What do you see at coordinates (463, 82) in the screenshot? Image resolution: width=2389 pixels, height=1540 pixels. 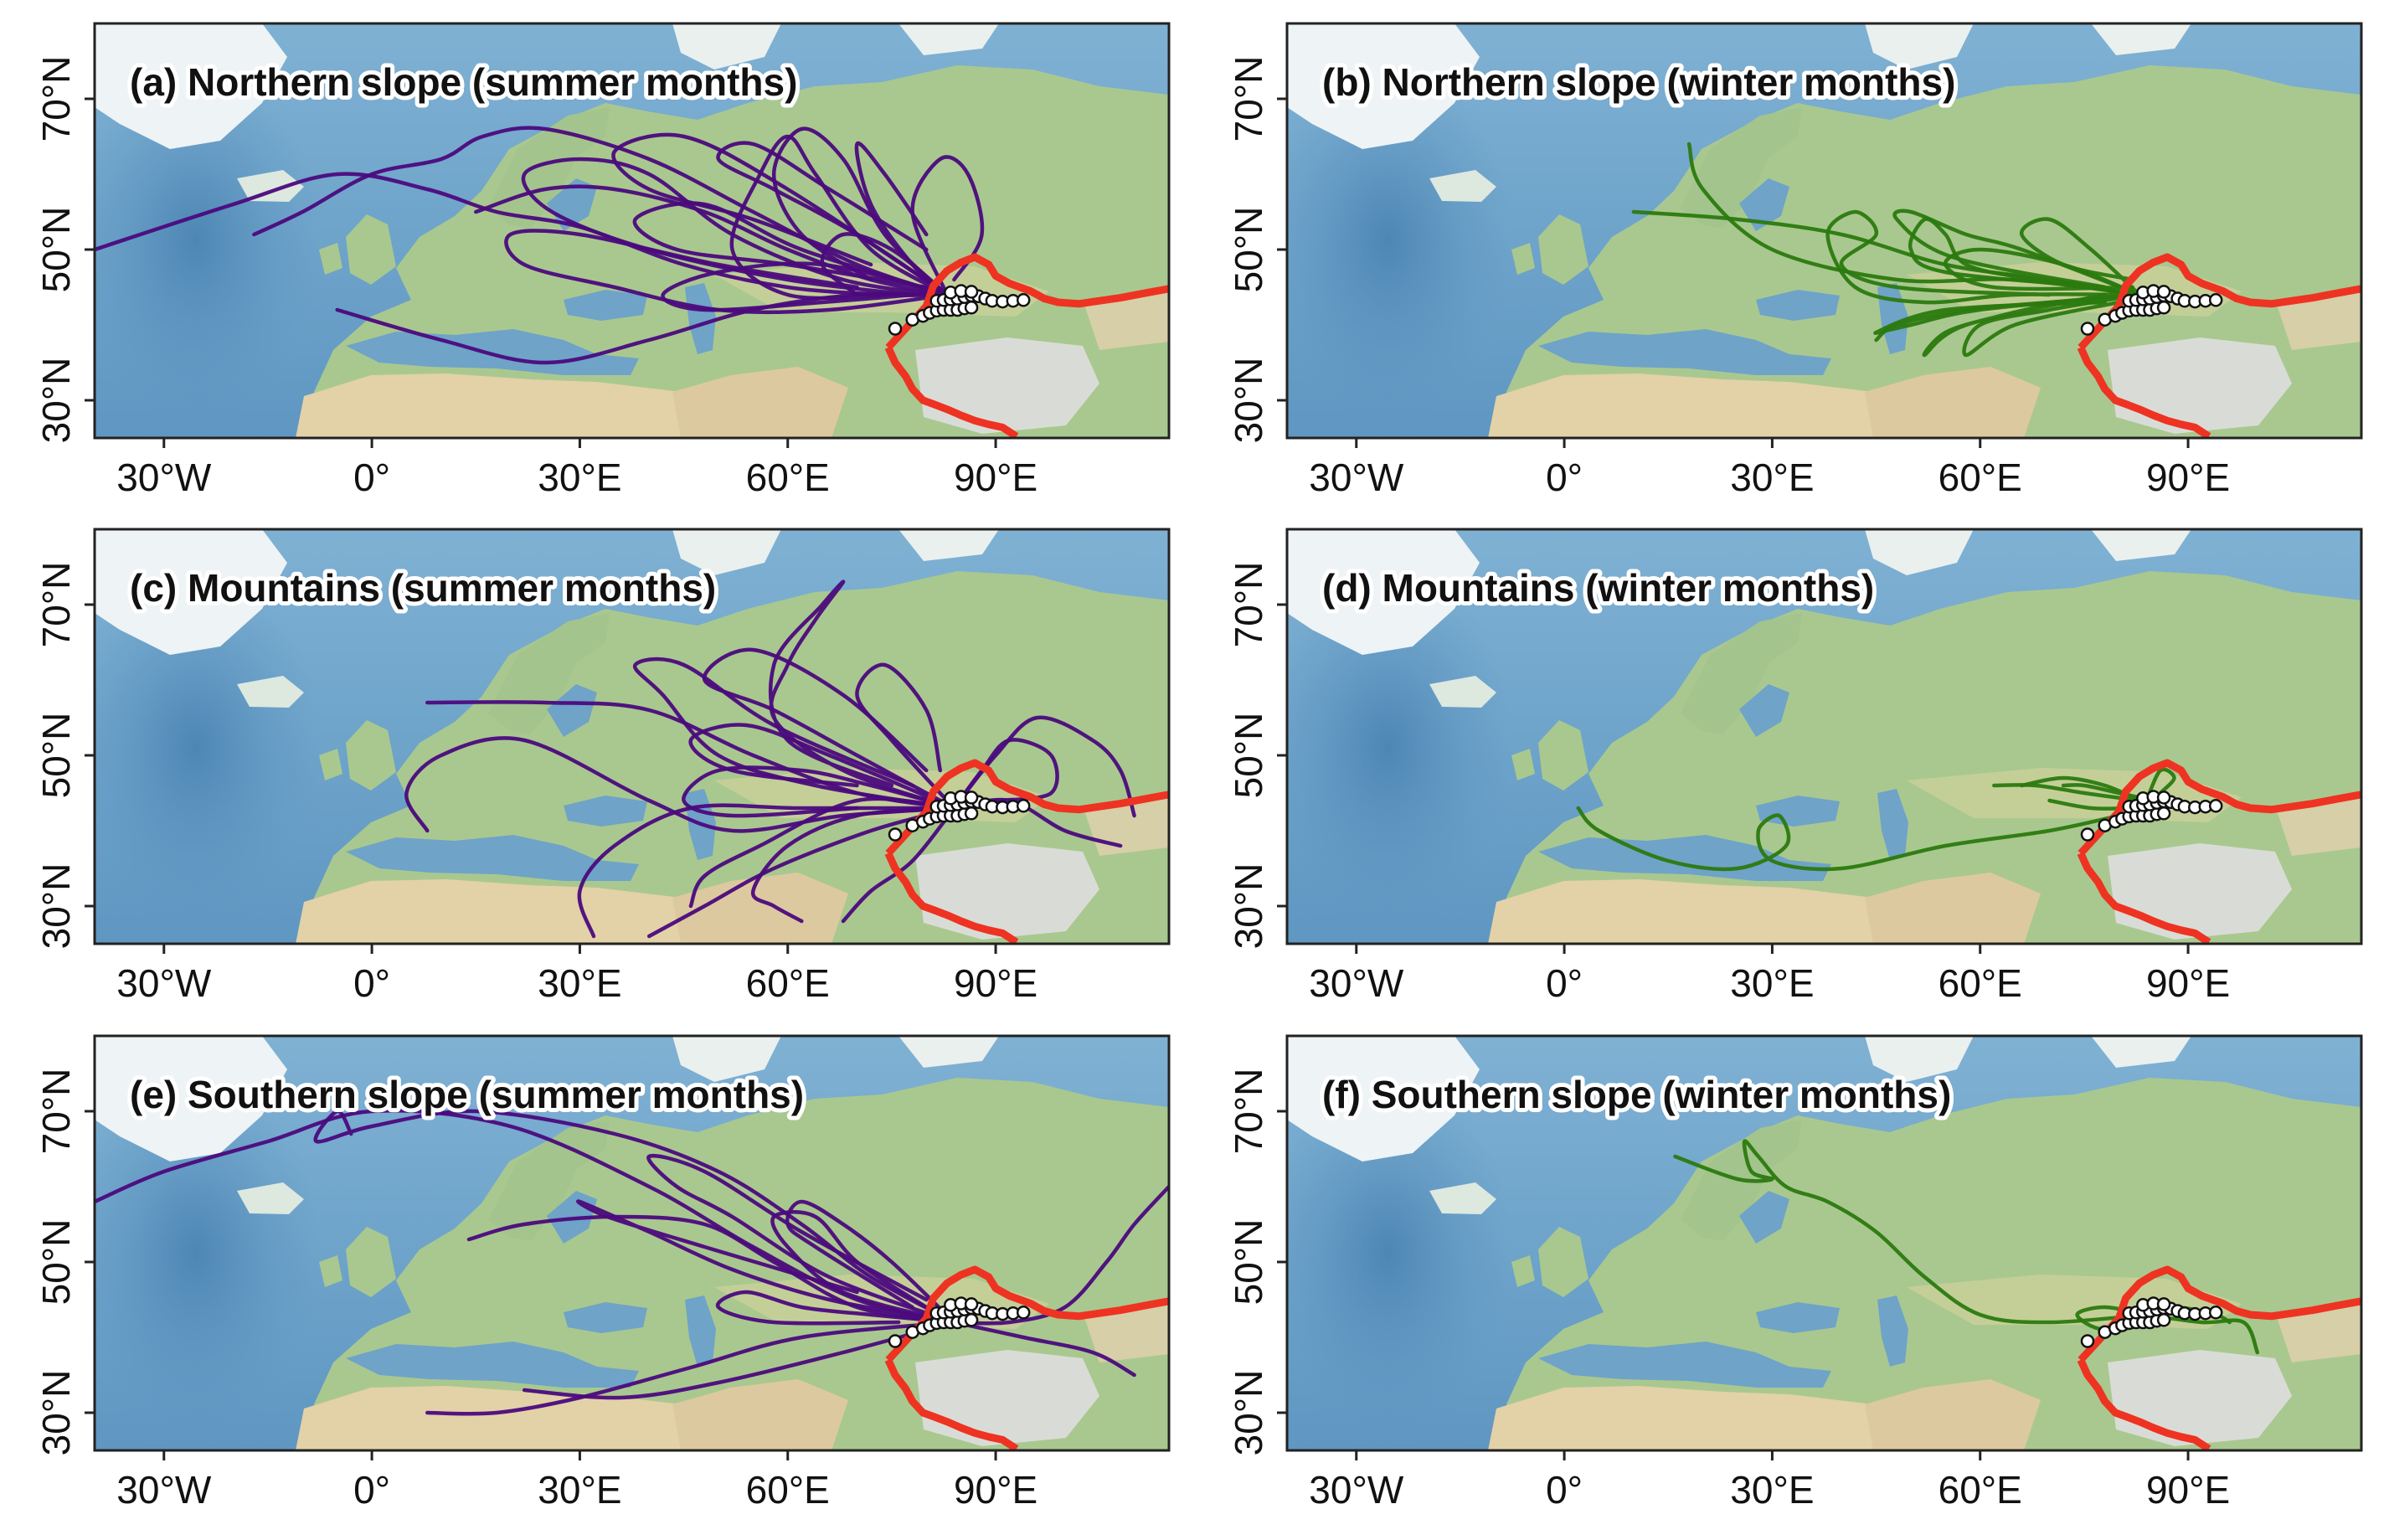 I see `panel-title: (a) Northern slope (summer months)` at bounding box center [463, 82].